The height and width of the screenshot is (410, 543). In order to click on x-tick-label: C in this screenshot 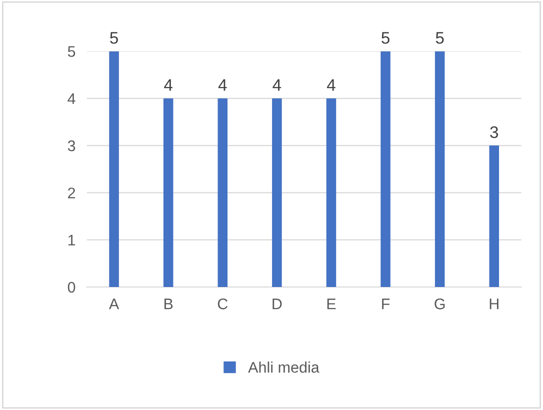, I will do `click(223, 304)`.